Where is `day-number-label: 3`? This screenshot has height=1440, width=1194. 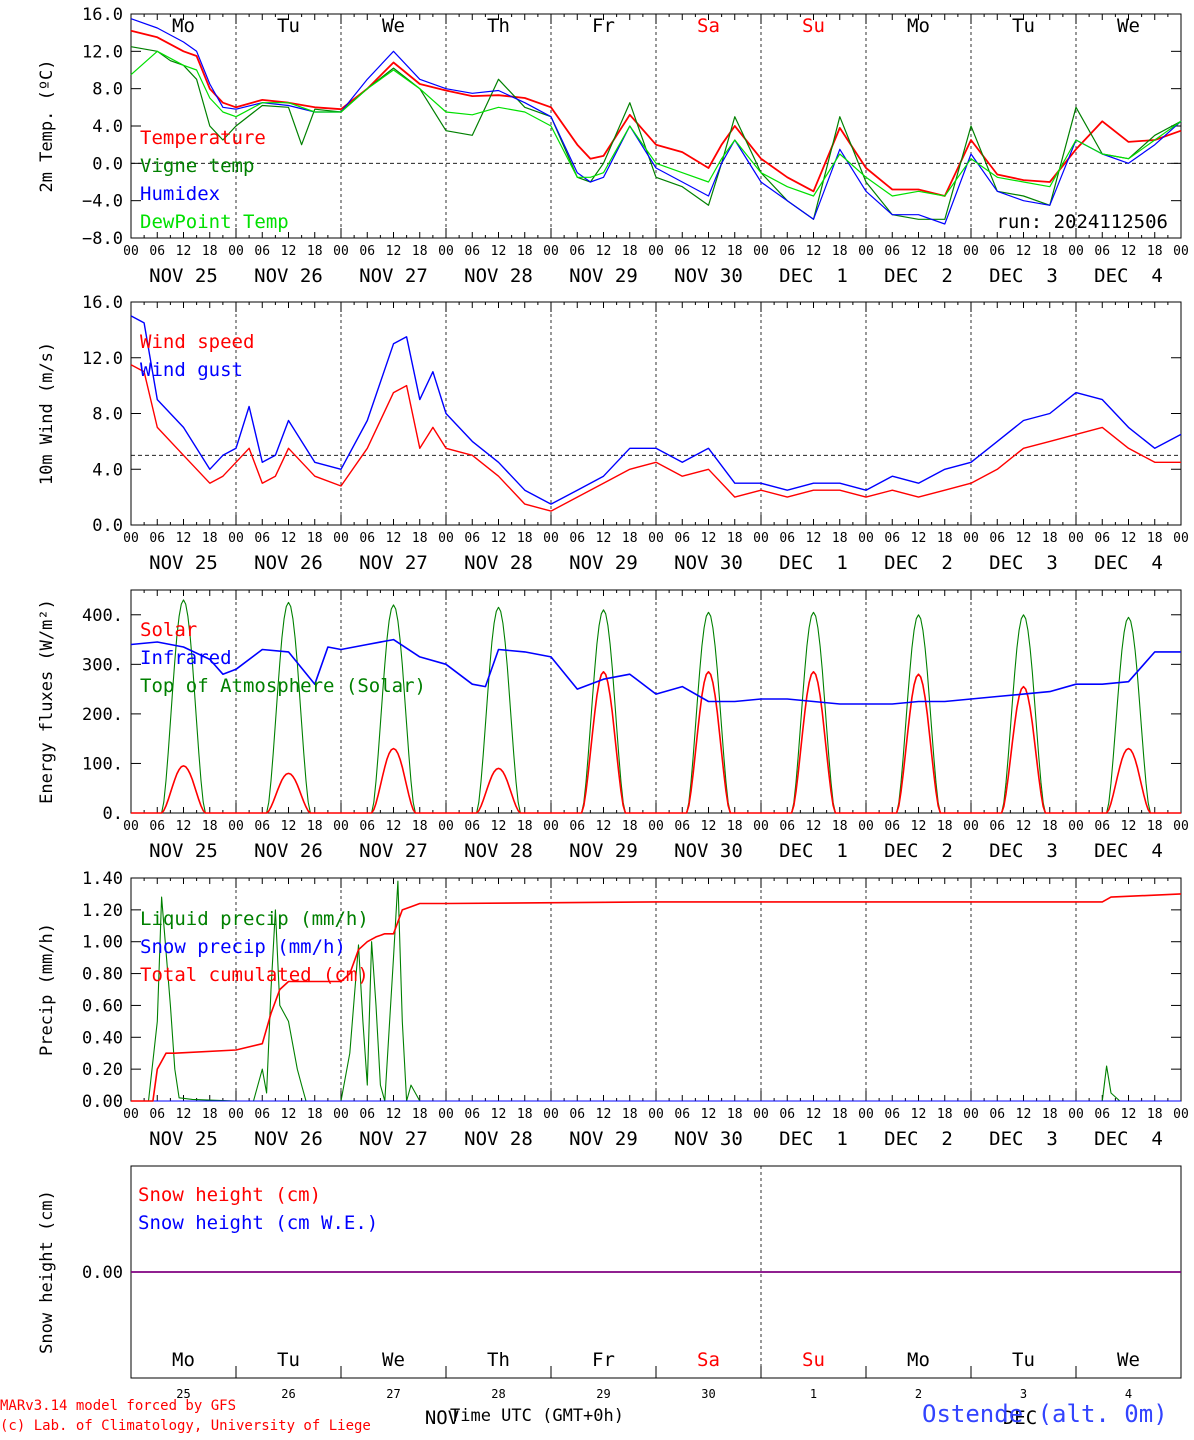
day-number-label: 3 is located at coordinates (1023, 1394).